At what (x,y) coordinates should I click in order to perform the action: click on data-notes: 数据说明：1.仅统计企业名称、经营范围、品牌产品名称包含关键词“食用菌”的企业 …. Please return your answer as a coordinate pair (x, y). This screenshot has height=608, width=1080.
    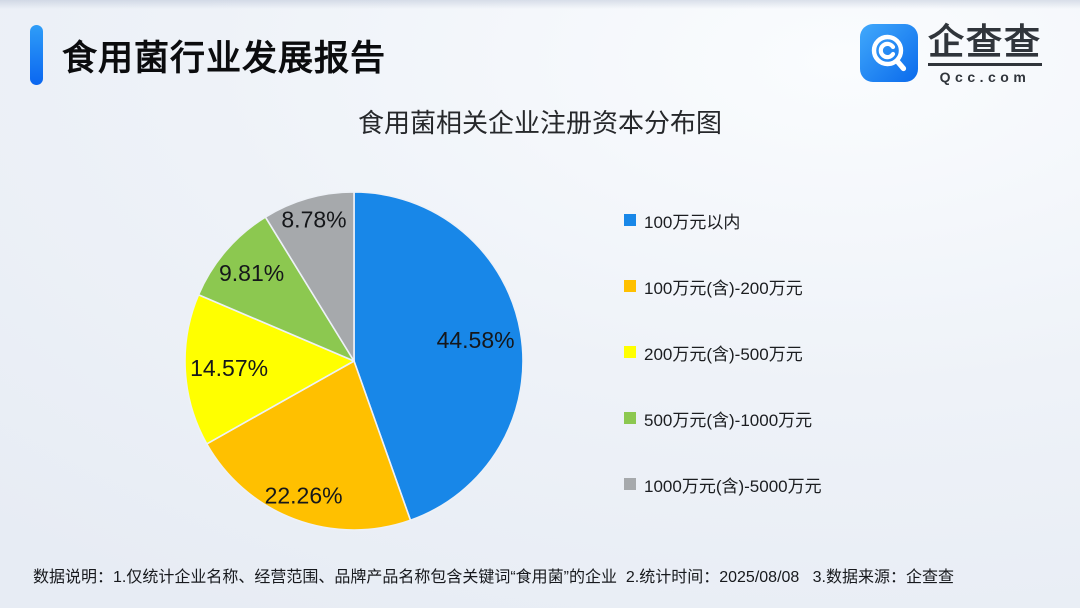
    Looking at the image, I should click on (493, 577).